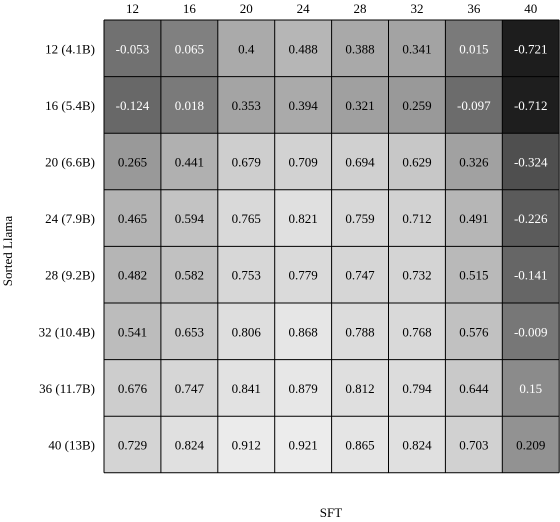  What do you see at coordinates (71, 445) in the screenshot?
I see `y-tick-label: 40 (13B)` at bounding box center [71, 445].